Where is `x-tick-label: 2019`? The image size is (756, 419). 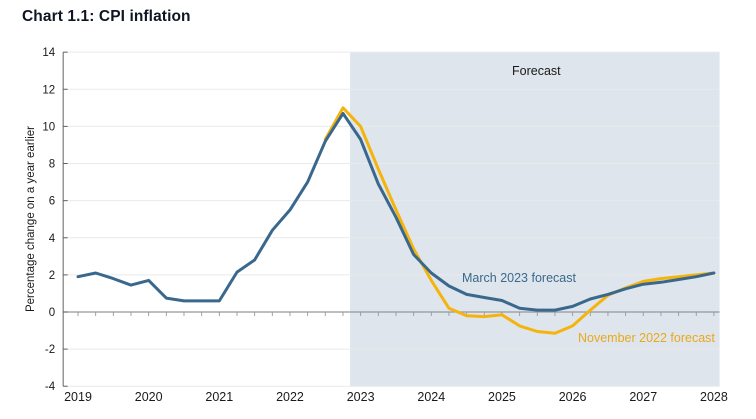 x-tick-label: 2019 is located at coordinates (78, 397).